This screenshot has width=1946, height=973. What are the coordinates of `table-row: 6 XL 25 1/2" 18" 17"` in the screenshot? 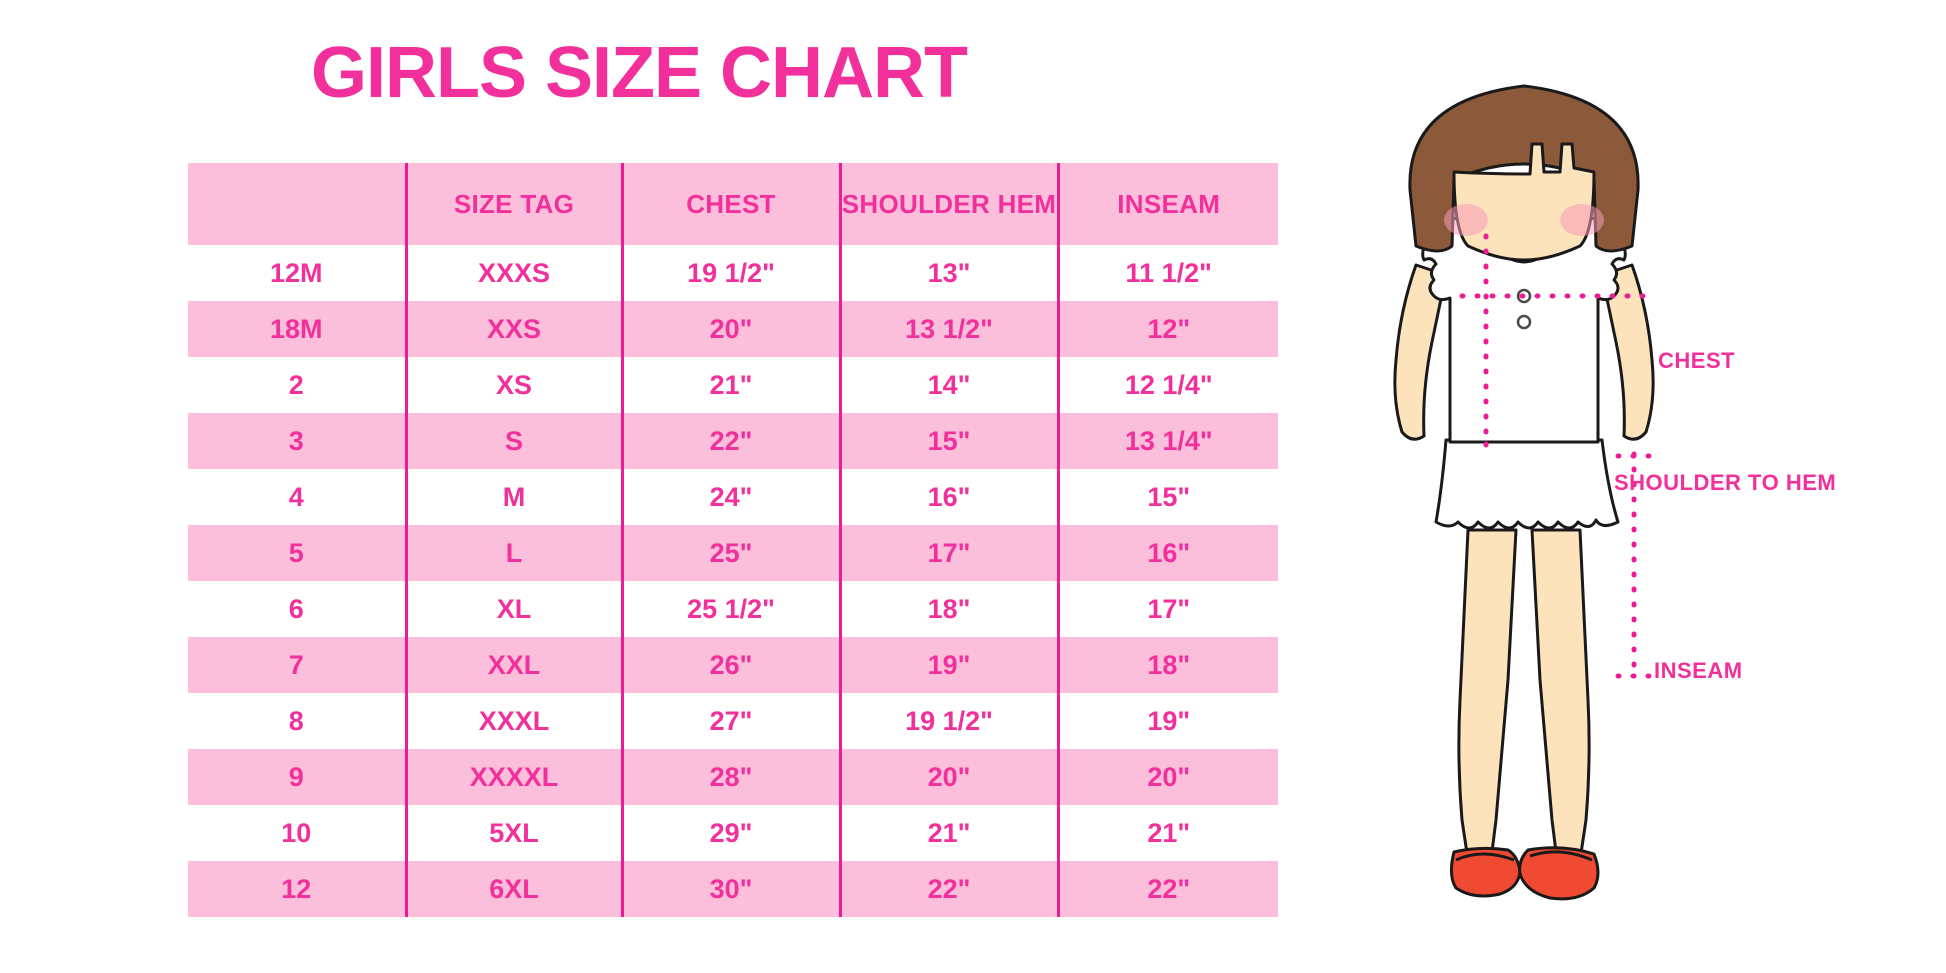 It's located at (733, 609).